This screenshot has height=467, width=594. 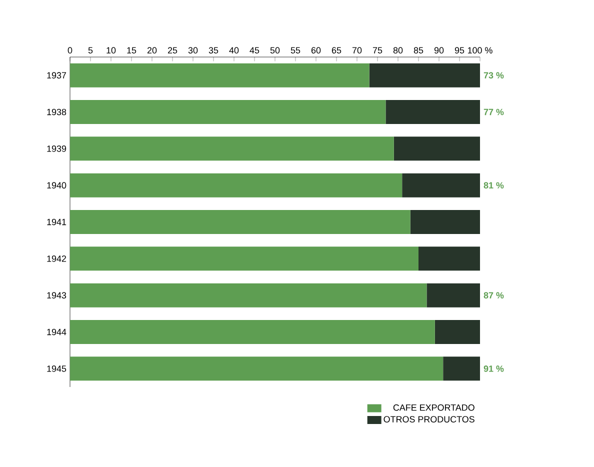 What do you see at coordinates (494, 368) in the screenshot?
I see `data-label: 91 %` at bounding box center [494, 368].